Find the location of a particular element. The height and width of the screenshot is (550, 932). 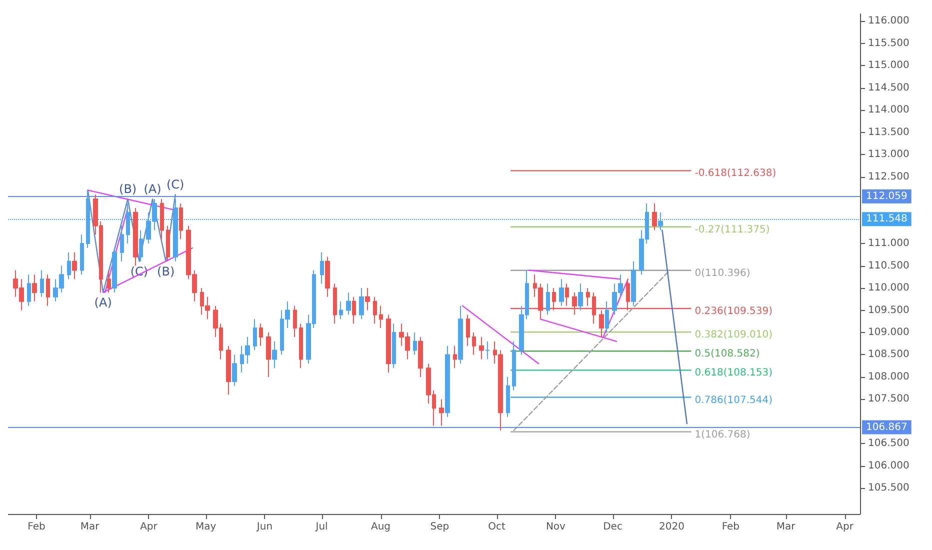

y-tick-label: 113.000 is located at coordinates (889, 154).